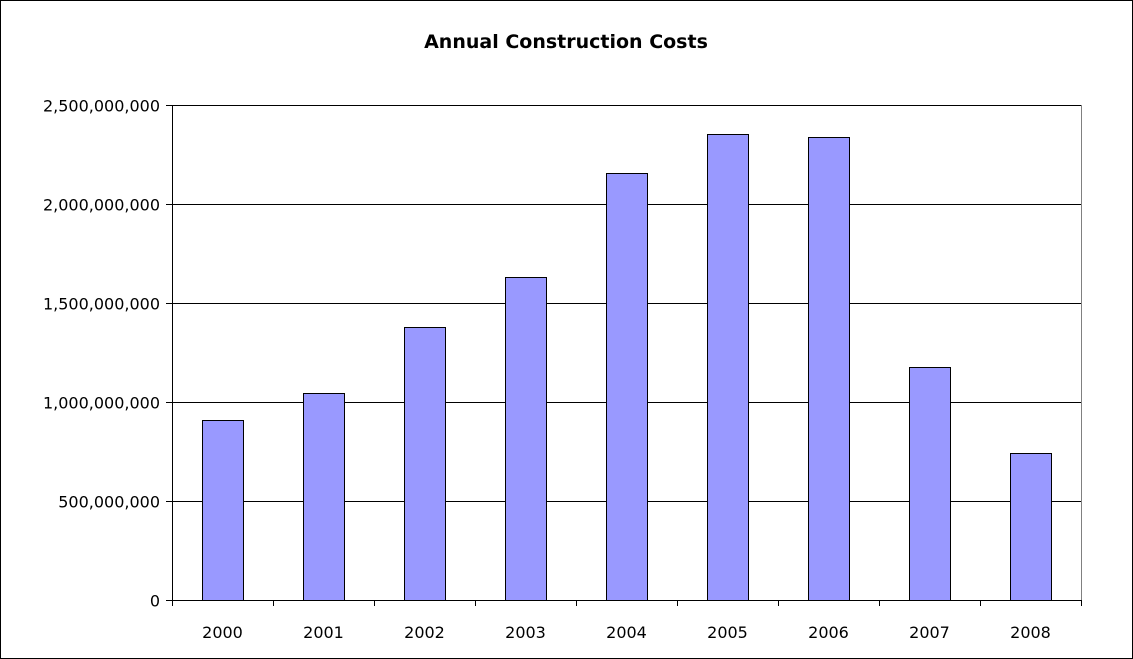 The height and width of the screenshot is (659, 1133). I want to click on x-tick-label: 2002, so click(424, 632).